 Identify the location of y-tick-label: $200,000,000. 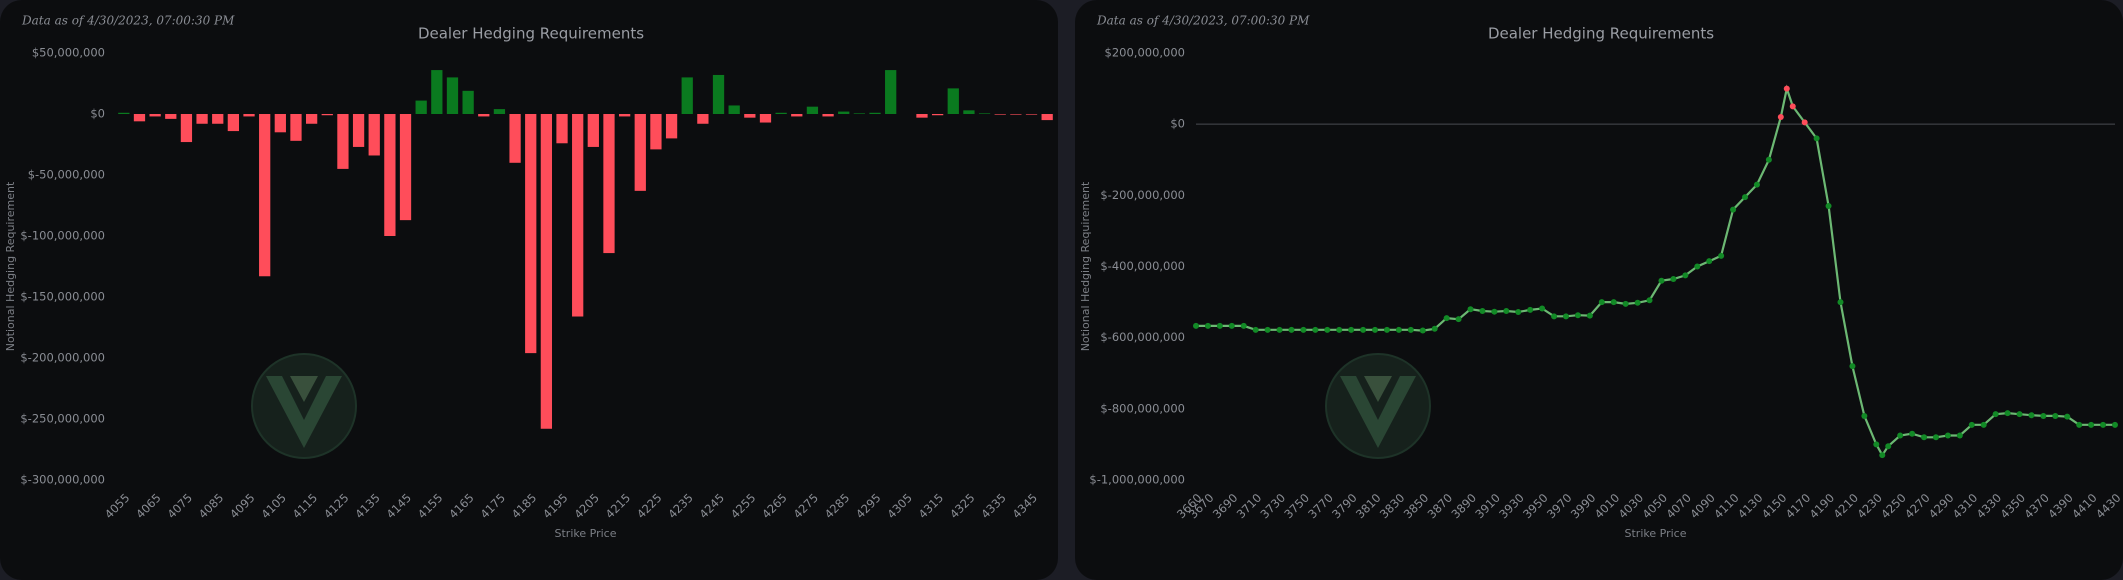
(1145, 53).